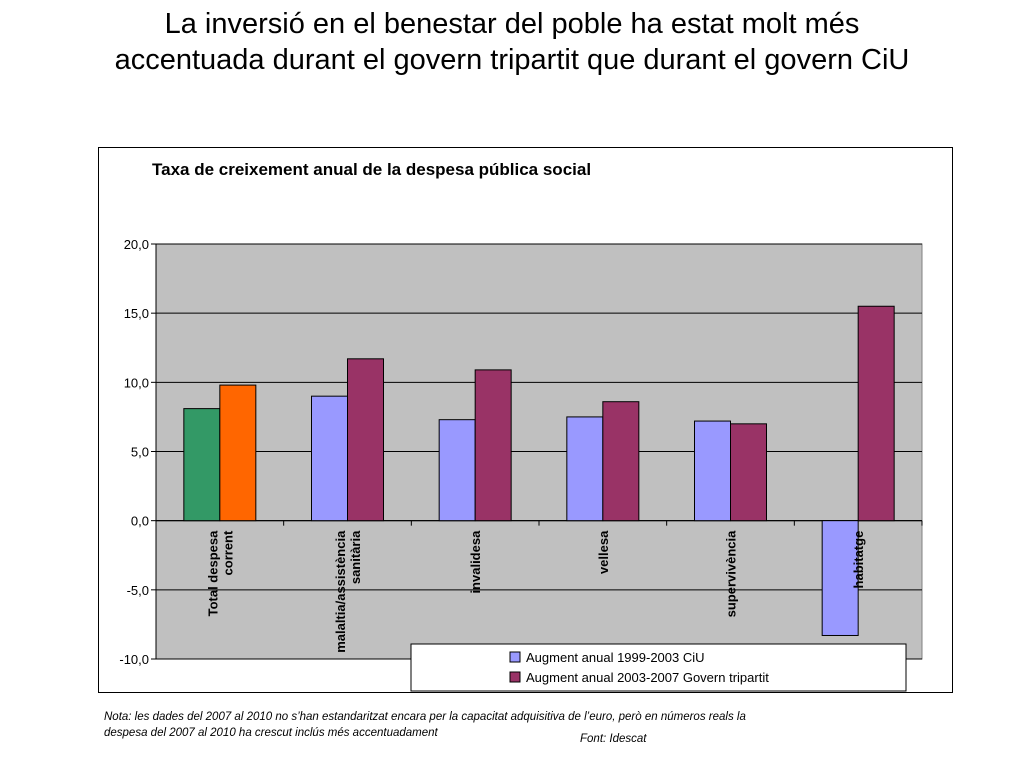 The width and height of the screenshot is (1024, 768). Describe the element at coordinates (647, 677) in the screenshot. I see `legend-label: Augment anual 2003-2007 Govern tripartit` at that location.